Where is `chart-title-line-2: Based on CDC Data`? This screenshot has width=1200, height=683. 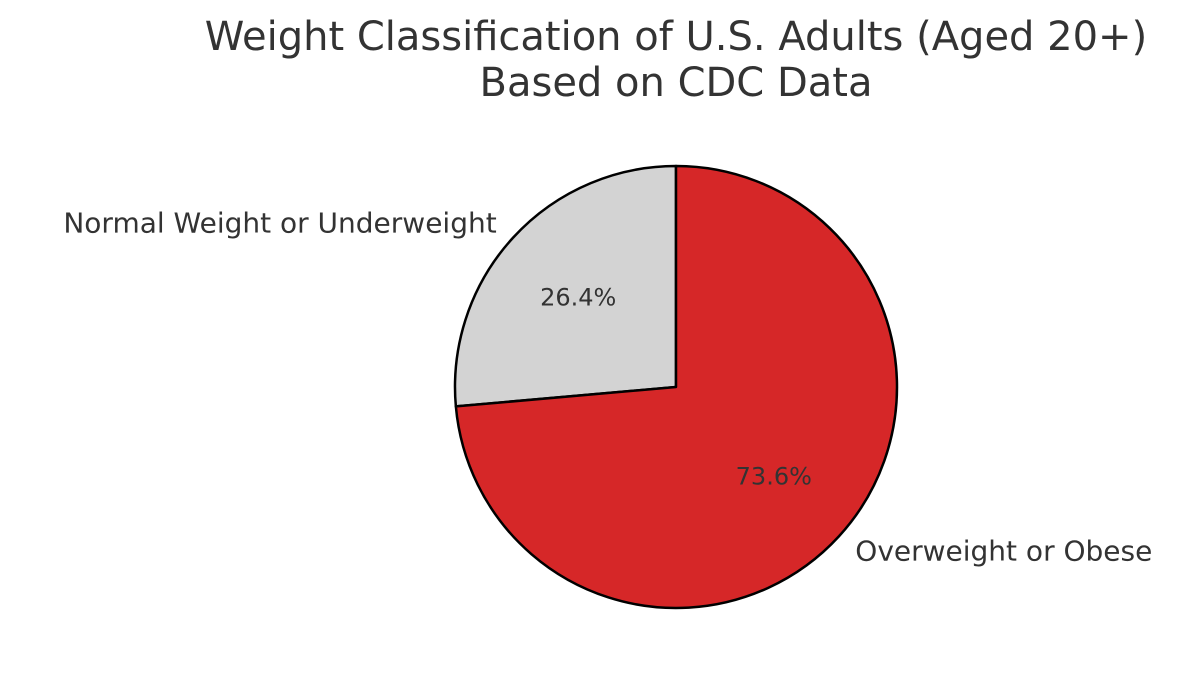
chart-title-line-2: Based on CDC Data is located at coordinates (676, 83).